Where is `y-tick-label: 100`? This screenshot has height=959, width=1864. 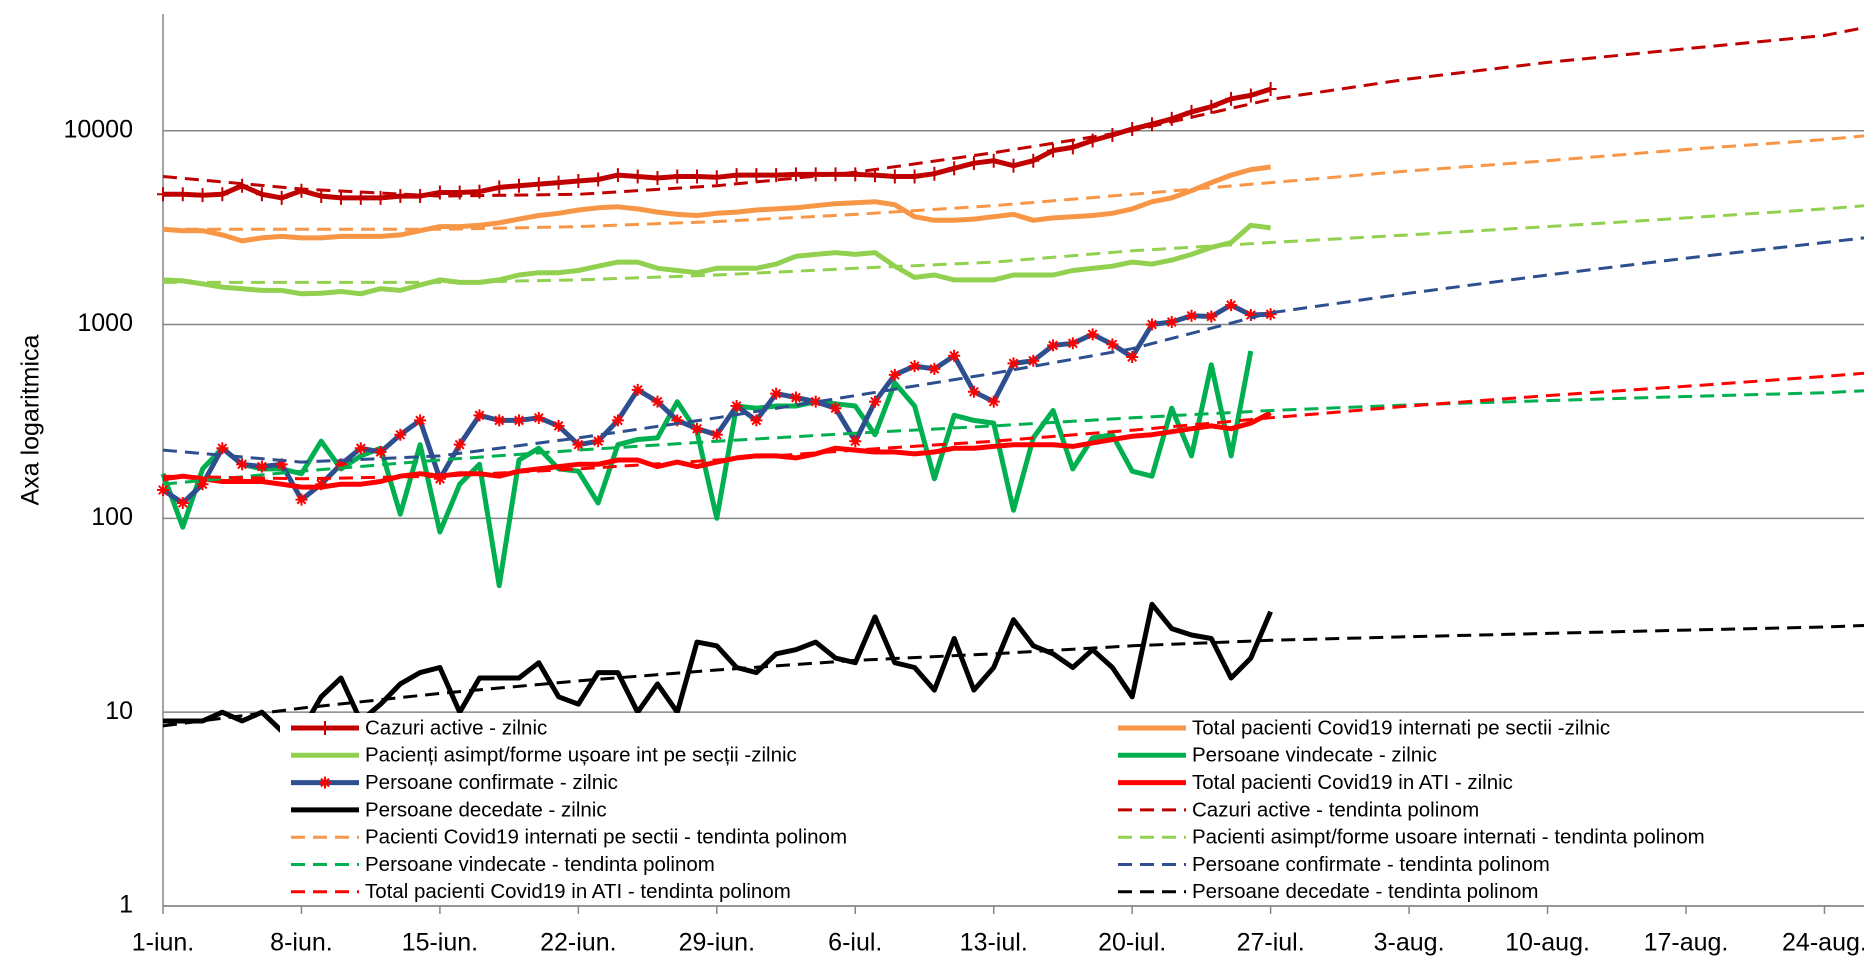 y-tick-label: 100 is located at coordinates (112, 517).